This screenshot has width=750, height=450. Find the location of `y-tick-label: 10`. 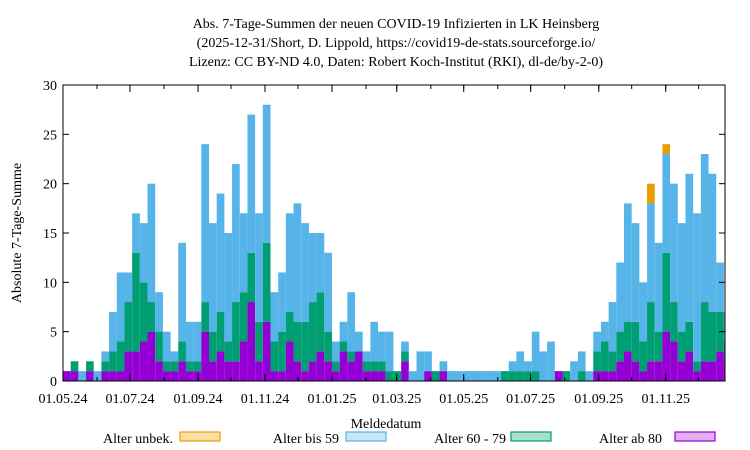

y-tick-label: 10 is located at coordinates (50, 283).